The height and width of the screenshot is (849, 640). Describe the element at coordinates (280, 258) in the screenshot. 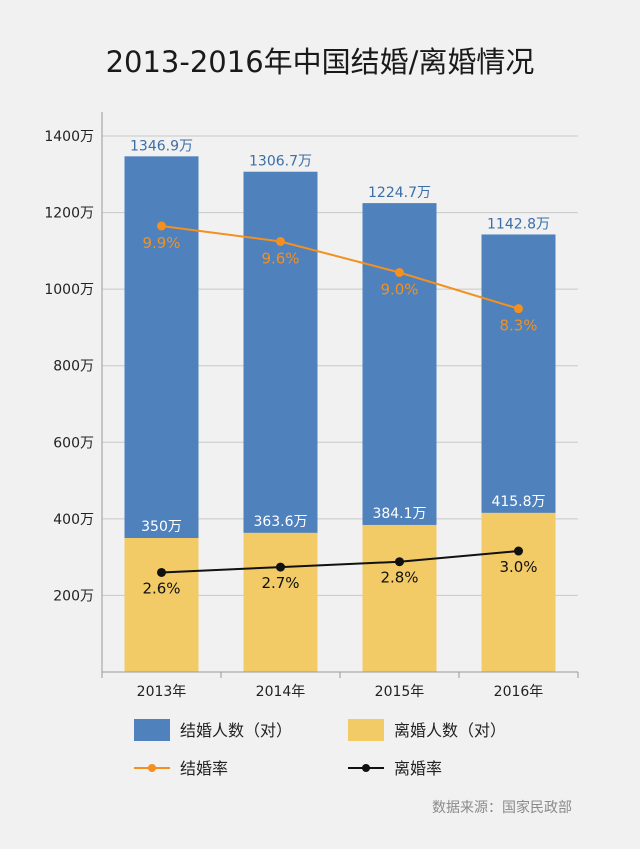

I see `marriage-rate-label: 9.6%` at that location.